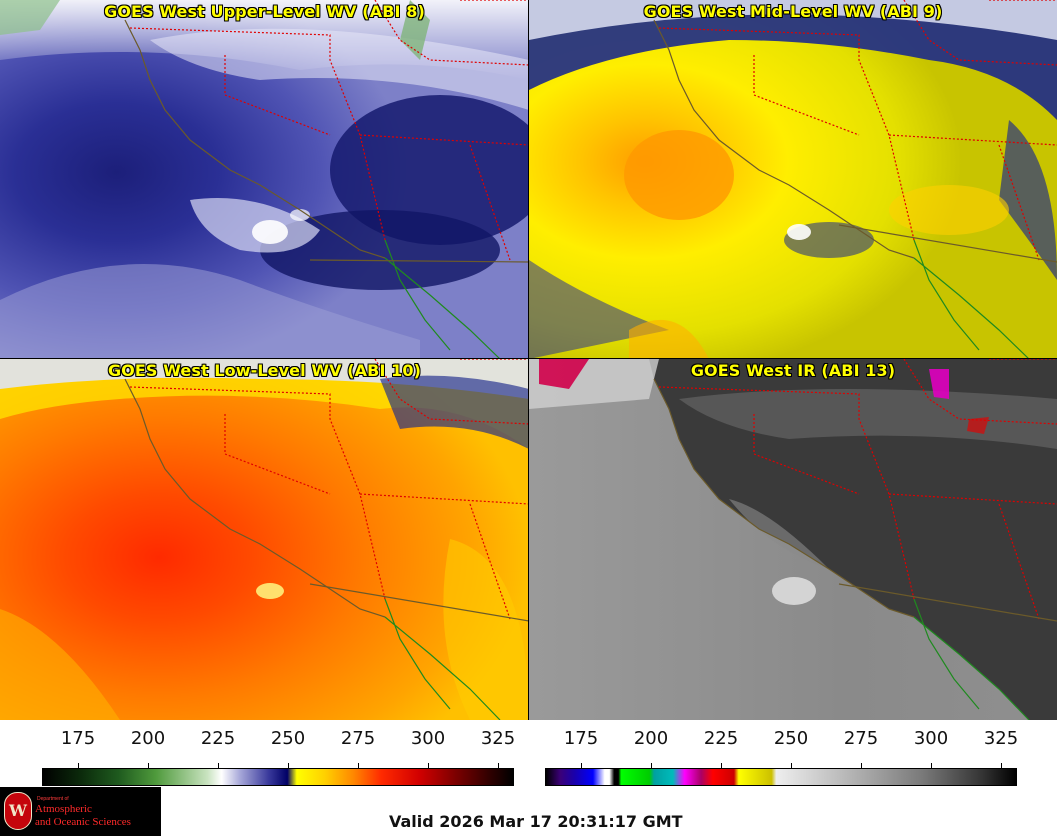  Describe the element at coordinates (264, 11) in the screenshot. I see `panel-title: GOES West Upper-Level WV (ABI 8)` at that location.